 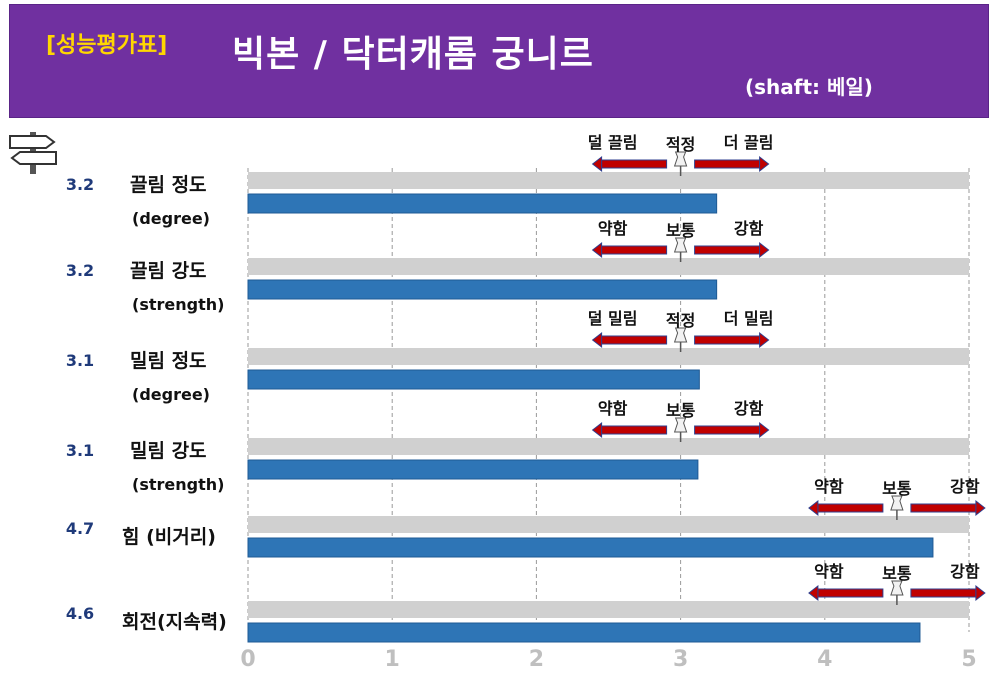 What do you see at coordinates (107, 45) in the screenshot?
I see `evaluation-tag: [성능평가표]` at bounding box center [107, 45].